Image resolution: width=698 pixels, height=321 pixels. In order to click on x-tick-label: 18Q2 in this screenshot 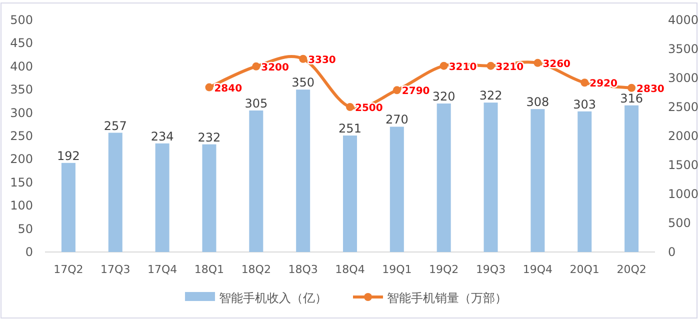, I will do `click(256, 269)`.